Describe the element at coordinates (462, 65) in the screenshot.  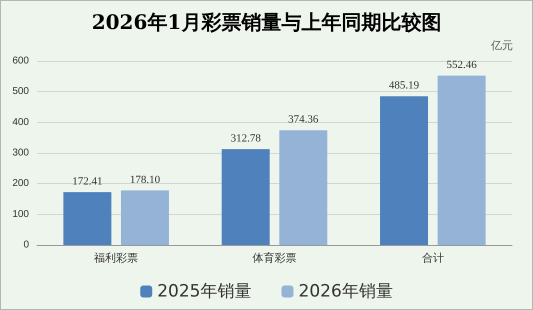
I see `data-label: 552.46` at that location.